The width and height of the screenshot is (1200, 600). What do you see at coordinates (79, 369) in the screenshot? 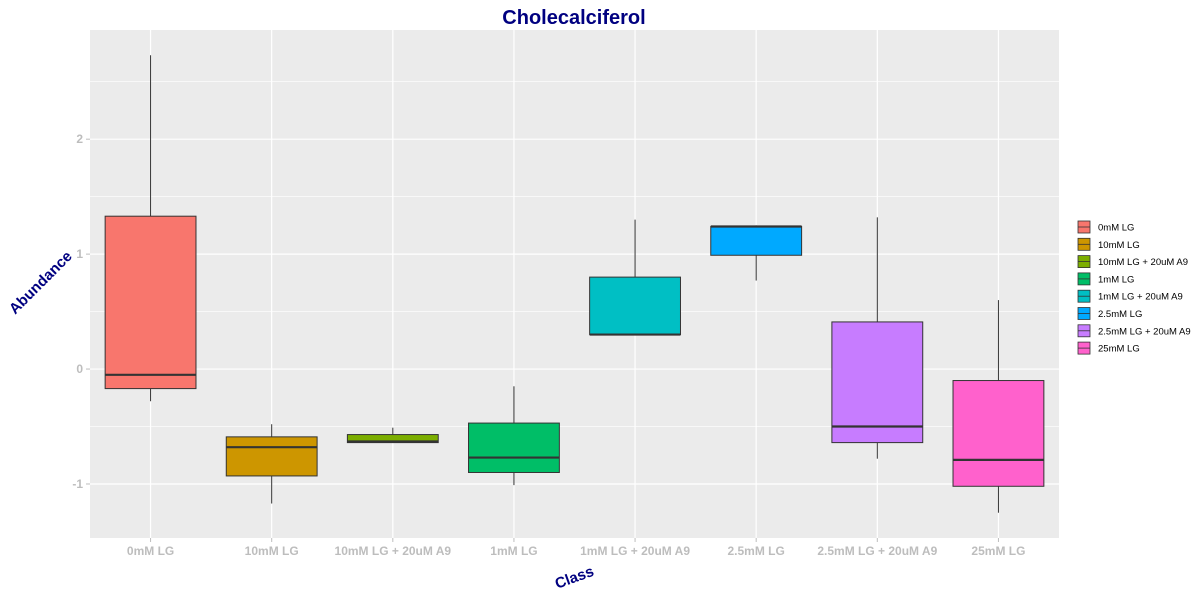
I see `y-tick-label: 0` at bounding box center [79, 369].